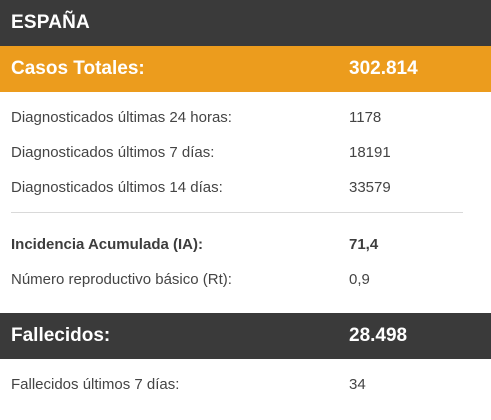 This screenshot has width=491, height=420. I want to click on stat-row: Número reproductivo básico (Rt): 0,9, so click(245, 279).